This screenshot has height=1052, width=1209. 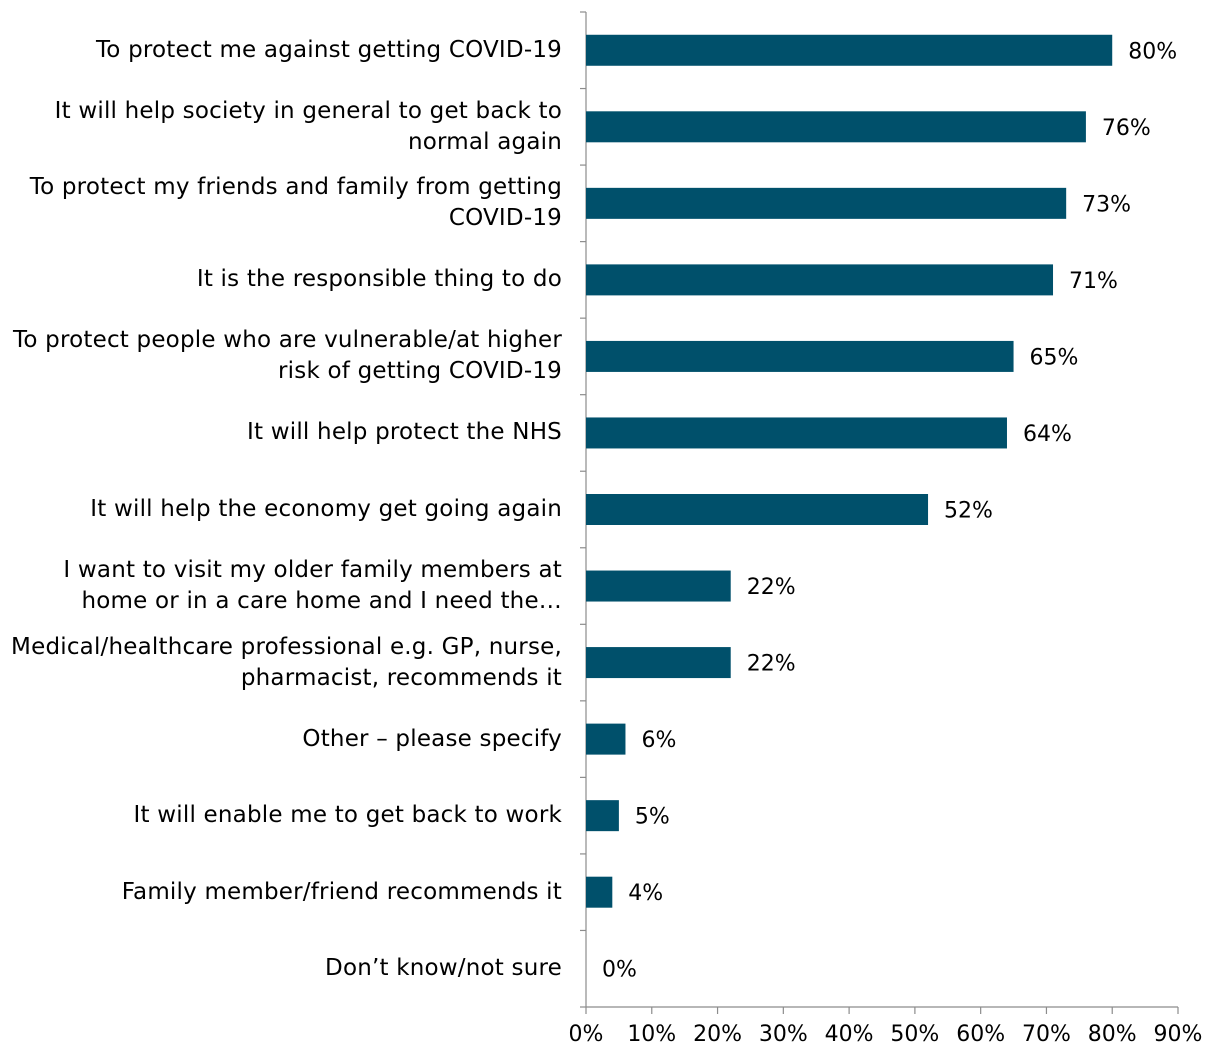 What do you see at coordinates (652, 817) in the screenshot?
I see `data-label: 5%` at bounding box center [652, 817].